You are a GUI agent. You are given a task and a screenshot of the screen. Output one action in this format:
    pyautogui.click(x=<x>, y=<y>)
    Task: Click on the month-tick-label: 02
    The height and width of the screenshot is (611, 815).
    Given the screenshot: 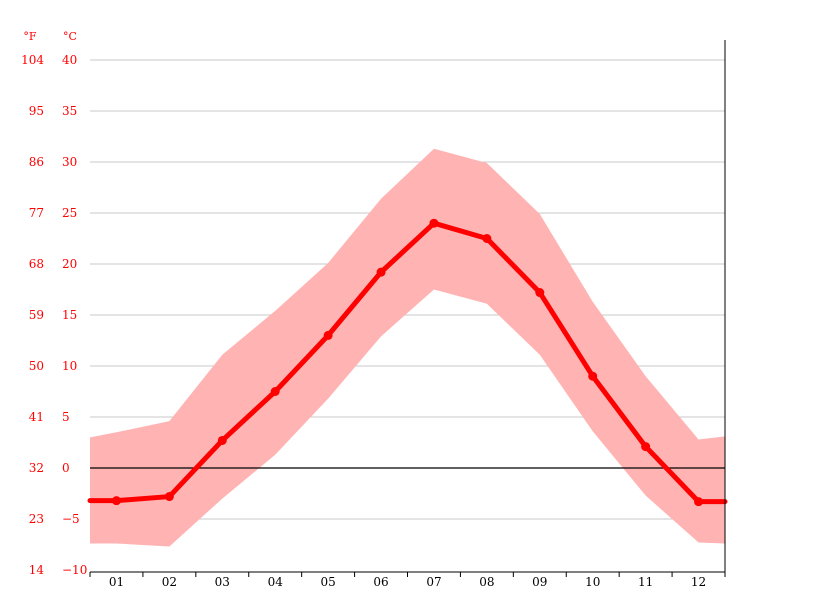 What is the action you would take?
    pyautogui.click(x=169, y=582)
    